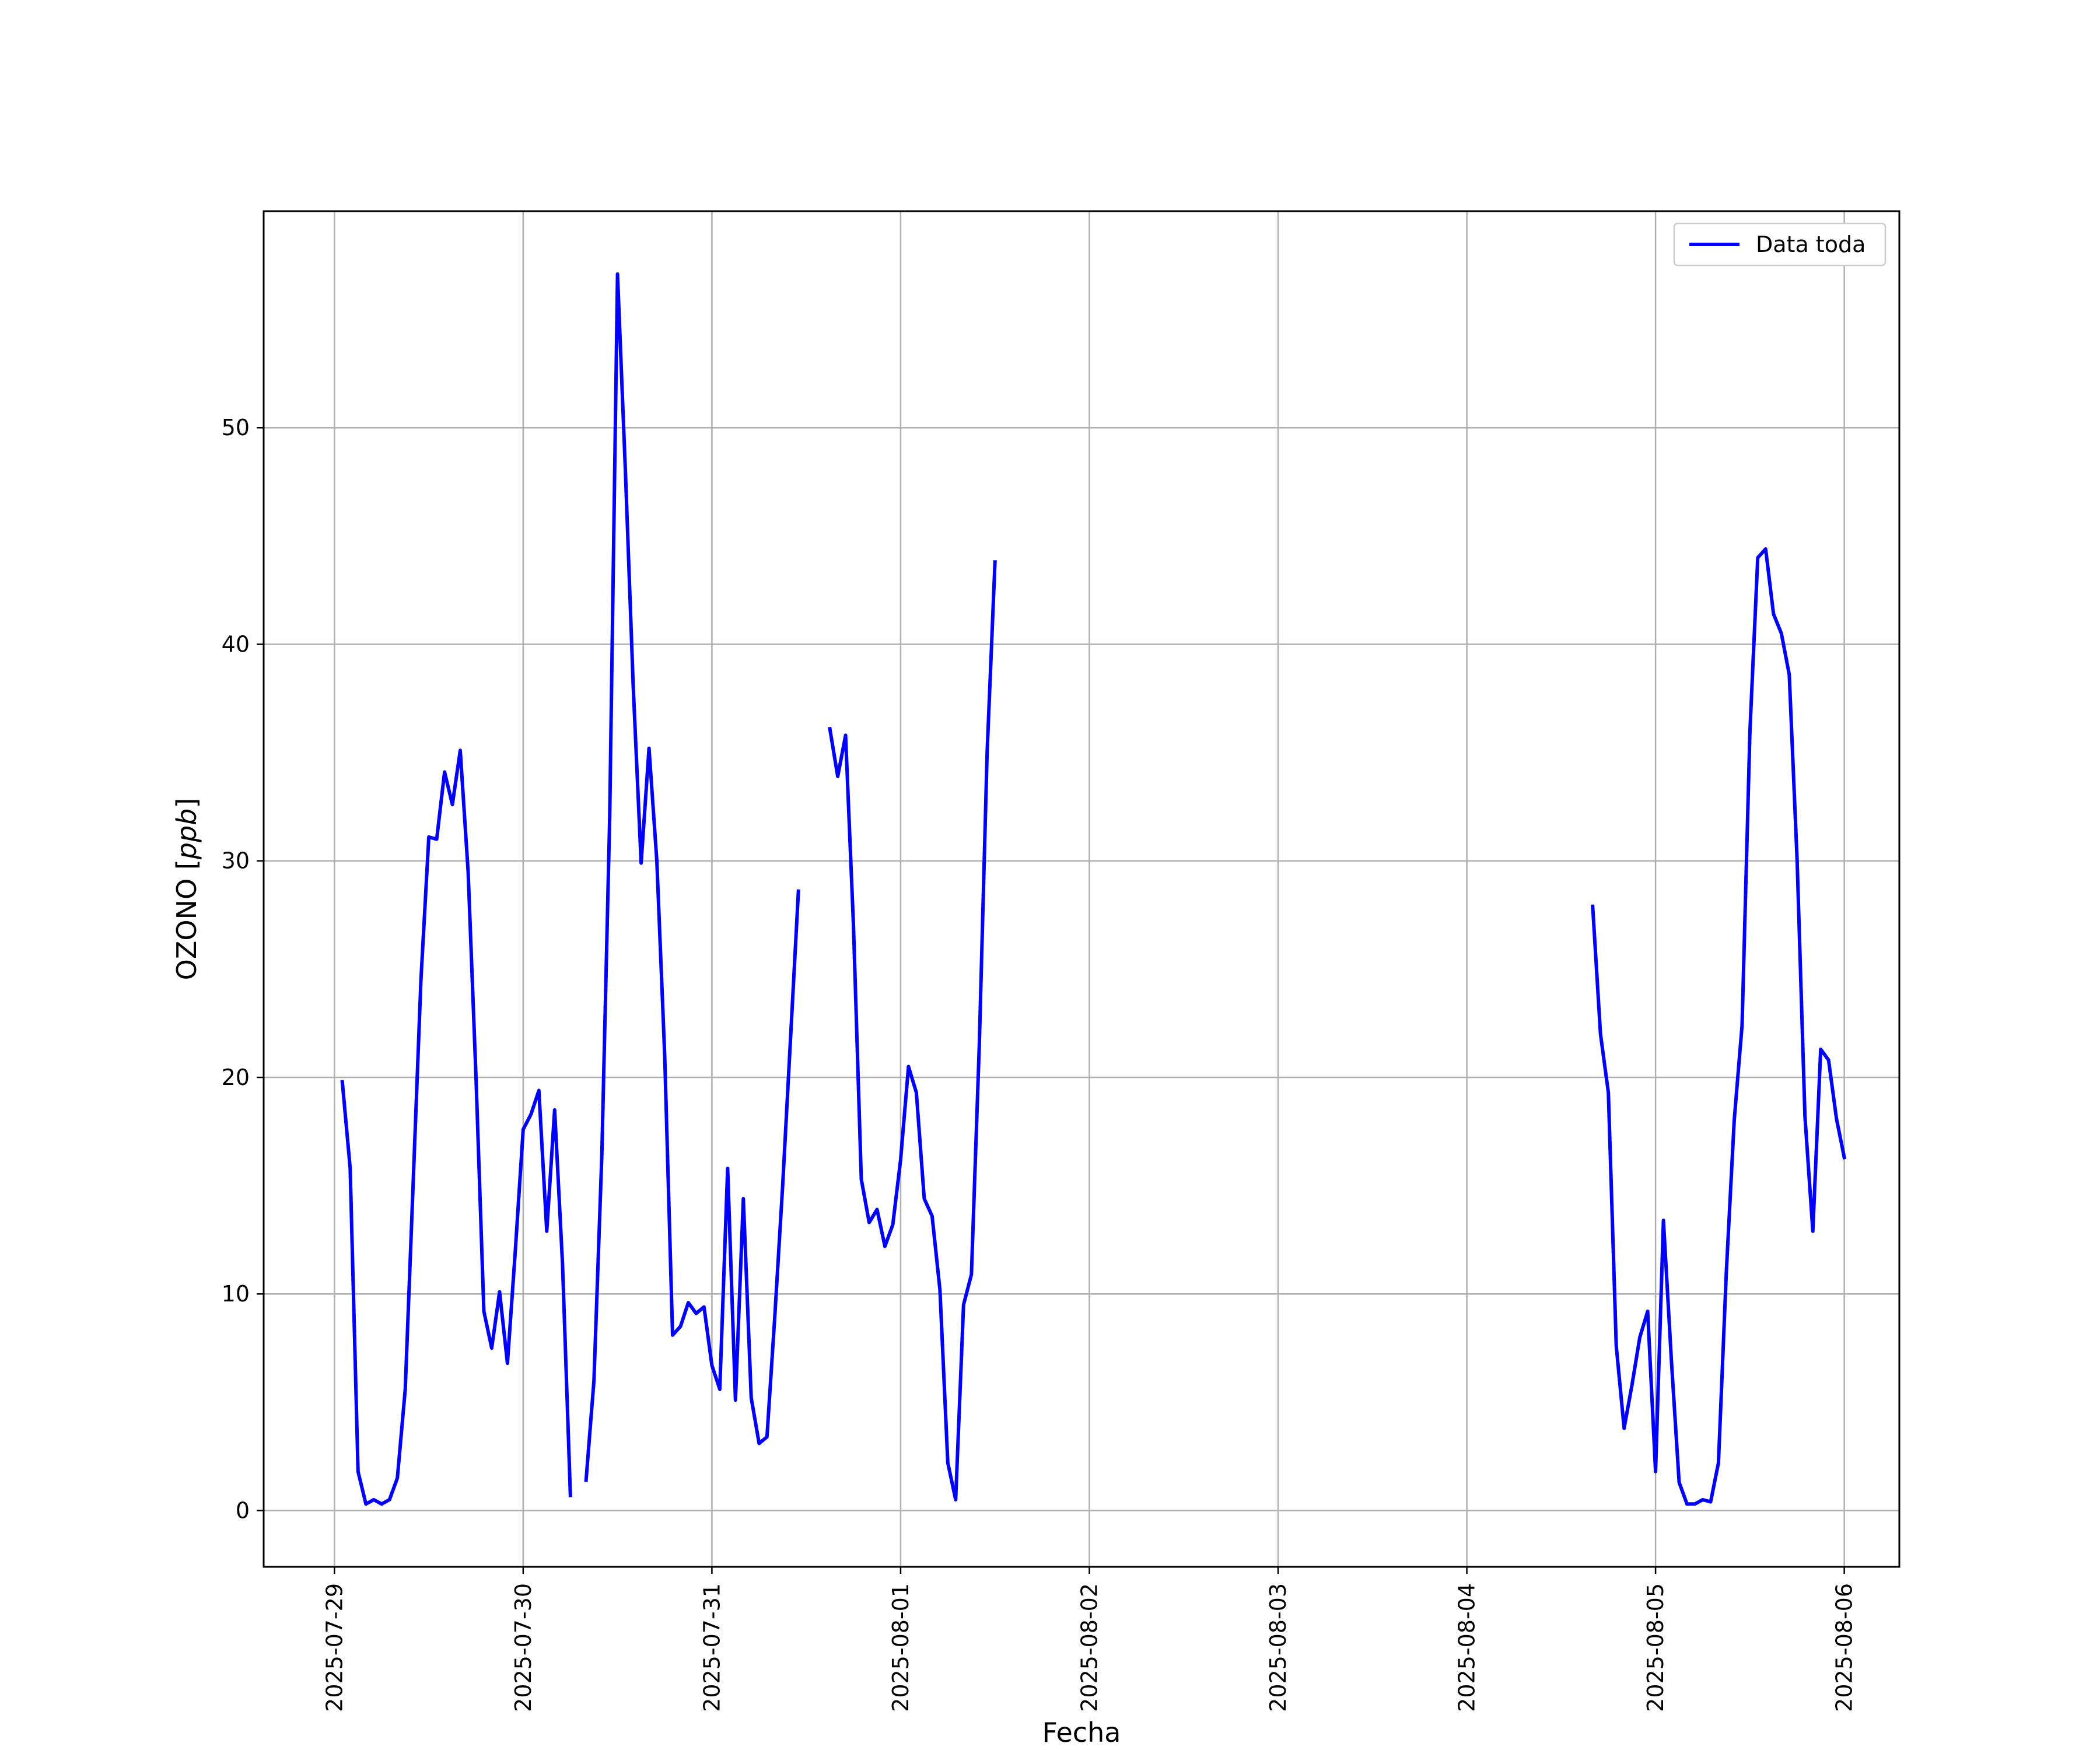  I want to click on legend-entry-data-toda: Data toda, so click(1811, 244).